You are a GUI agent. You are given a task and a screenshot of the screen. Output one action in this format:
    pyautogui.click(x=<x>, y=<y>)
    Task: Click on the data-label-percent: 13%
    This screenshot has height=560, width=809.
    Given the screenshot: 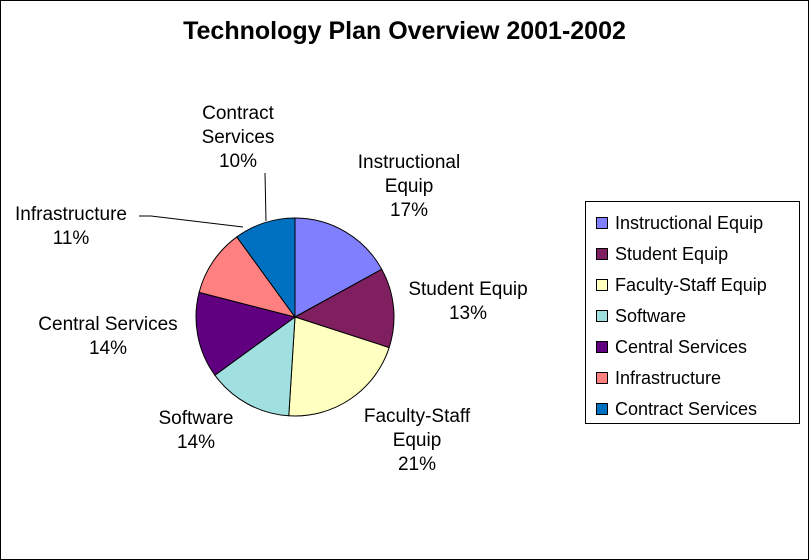 What is the action you would take?
    pyautogui.click(x=468, y=313)
    